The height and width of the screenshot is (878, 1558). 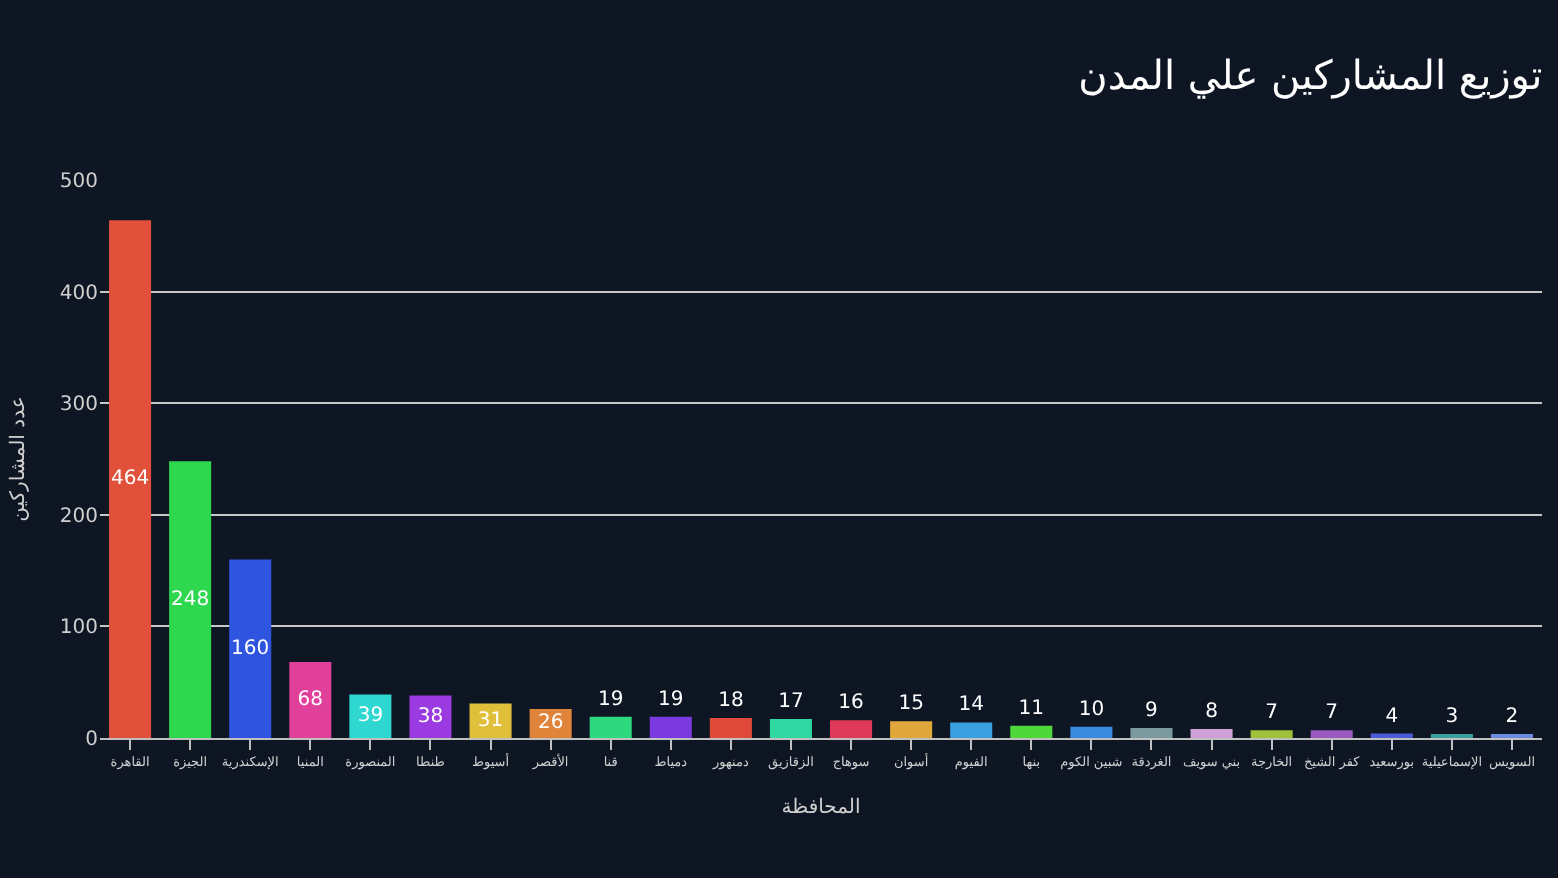 I want to click on data-label: 9, so click(x=1151, y=710).